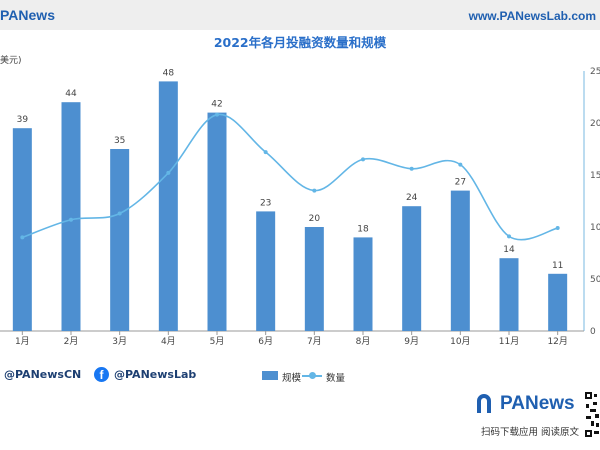  Describe the element at coordinates (11, 61) in the screenshot. I see `y-axis-left-label: 美元)` at that location.